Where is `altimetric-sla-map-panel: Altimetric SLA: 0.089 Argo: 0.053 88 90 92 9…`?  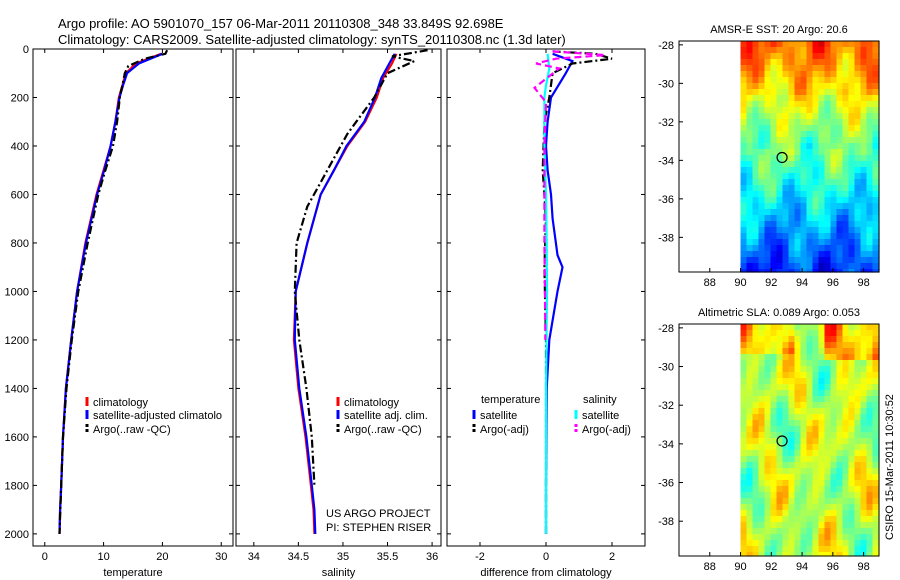 altimetric-sla-map-panel: Altimetric SLA: 0.089 Argo: 0.053 88 90 92 9… is located at coordinates (769, 440).